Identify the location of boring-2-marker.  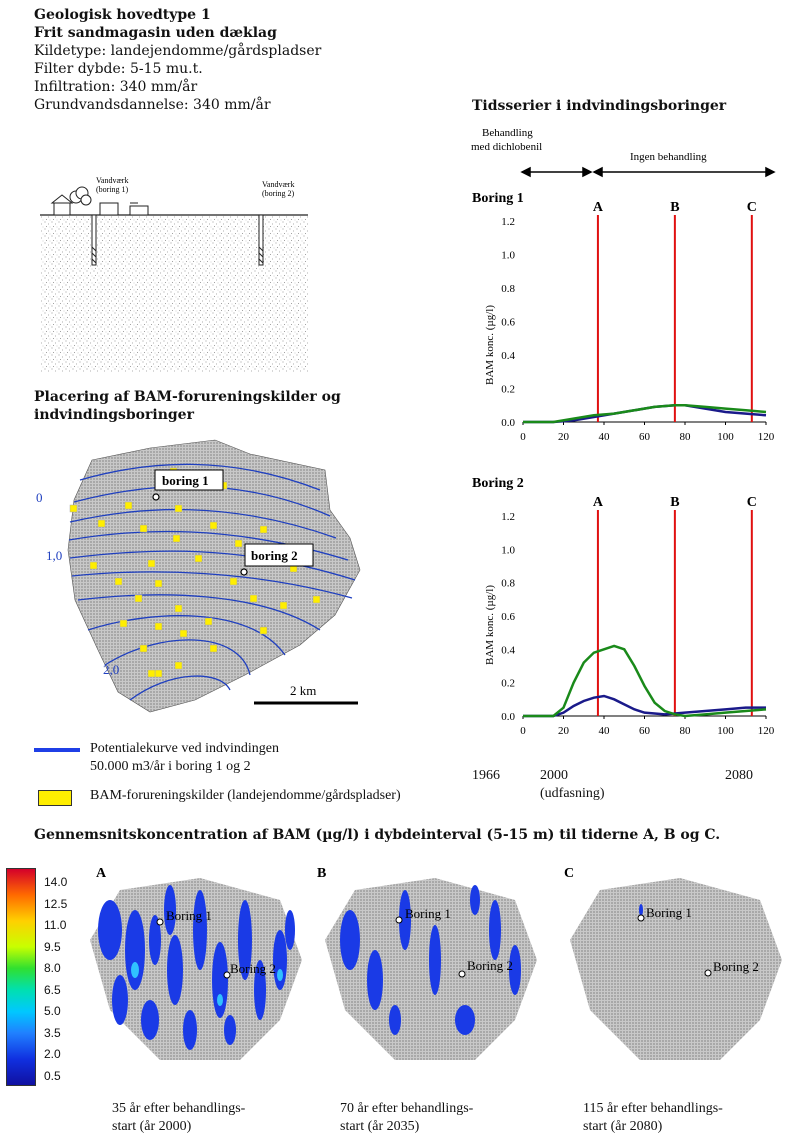
(244, 572).